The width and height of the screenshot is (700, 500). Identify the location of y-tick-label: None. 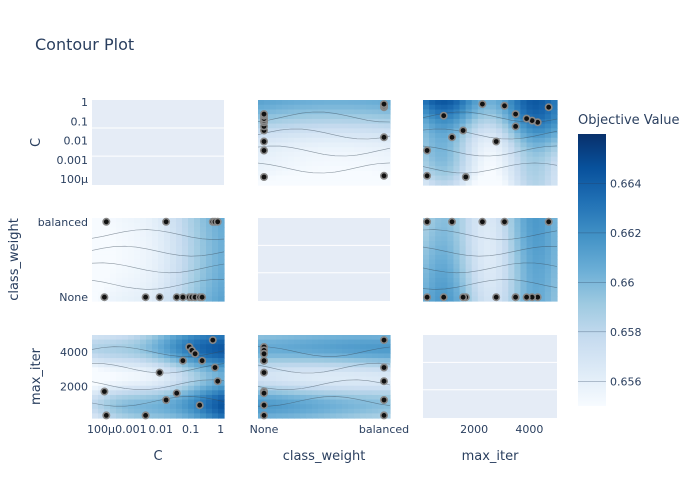
(73, 297).